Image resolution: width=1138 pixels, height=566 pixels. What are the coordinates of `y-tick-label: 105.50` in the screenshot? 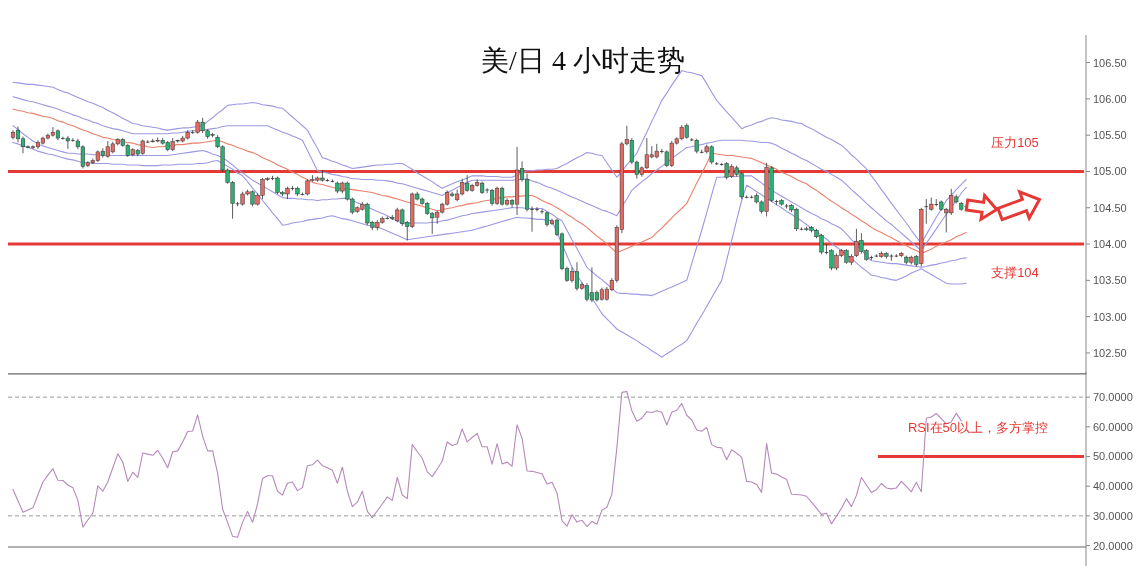 It's located at (1110, 135).